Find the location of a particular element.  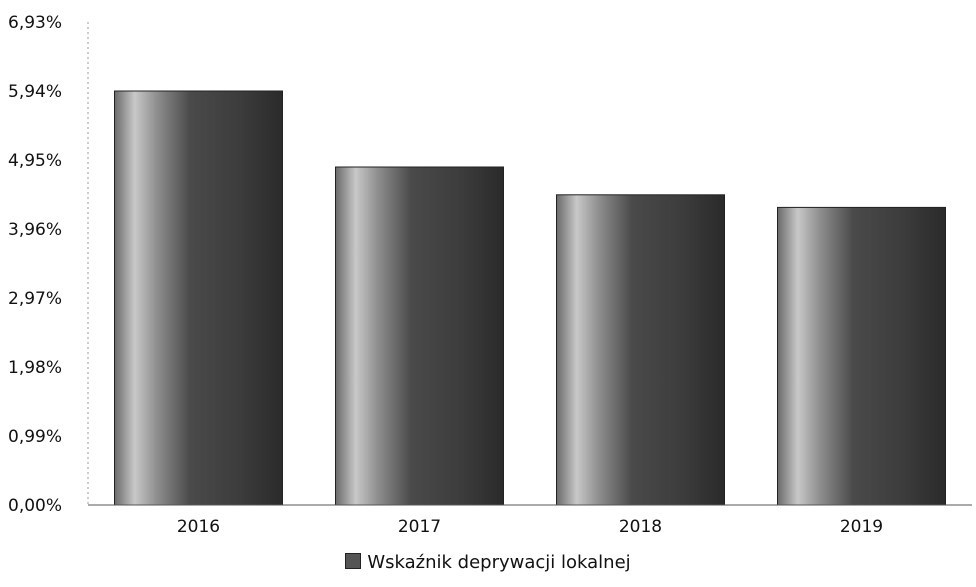

y-tick-label: 3,96% is located at coordinates (35, 230).